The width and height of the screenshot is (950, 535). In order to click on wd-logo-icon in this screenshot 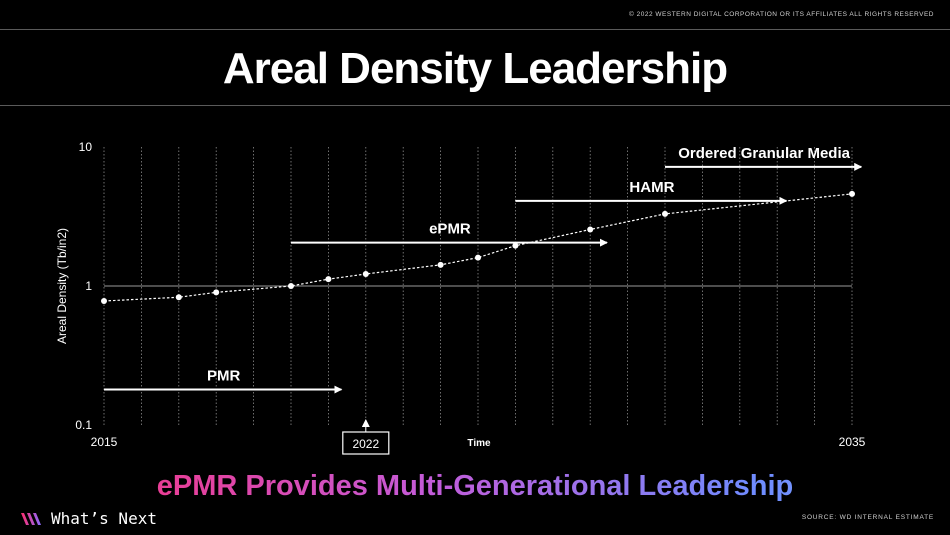, I will do `click(31, 518)`.